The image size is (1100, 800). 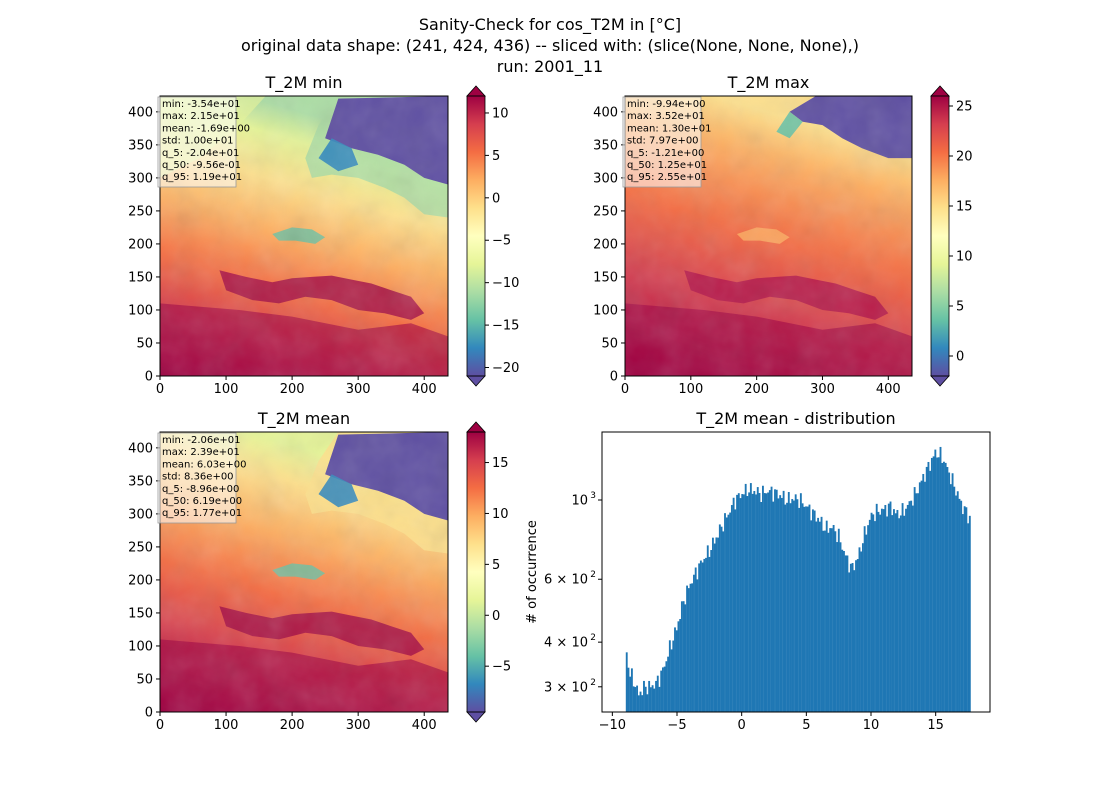 What do you see at coordinates (964, 157) in the screenshot?
I see `colorbar-tick-label: 20` at bounding box center [964, 157].